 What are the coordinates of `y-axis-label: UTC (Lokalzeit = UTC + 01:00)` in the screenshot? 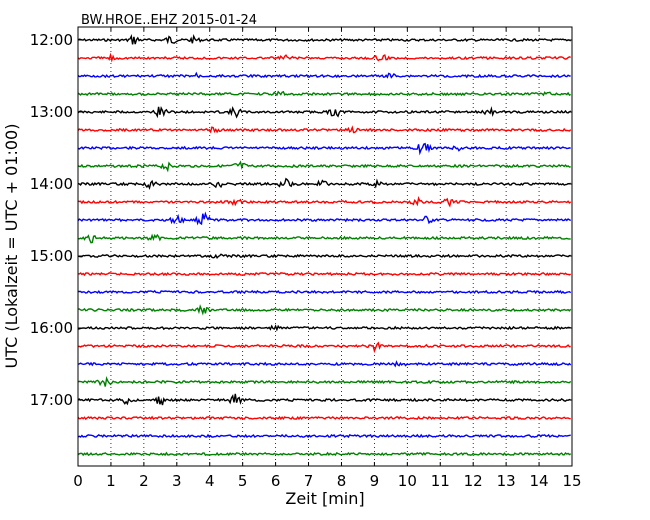 It's located at (11, 246).